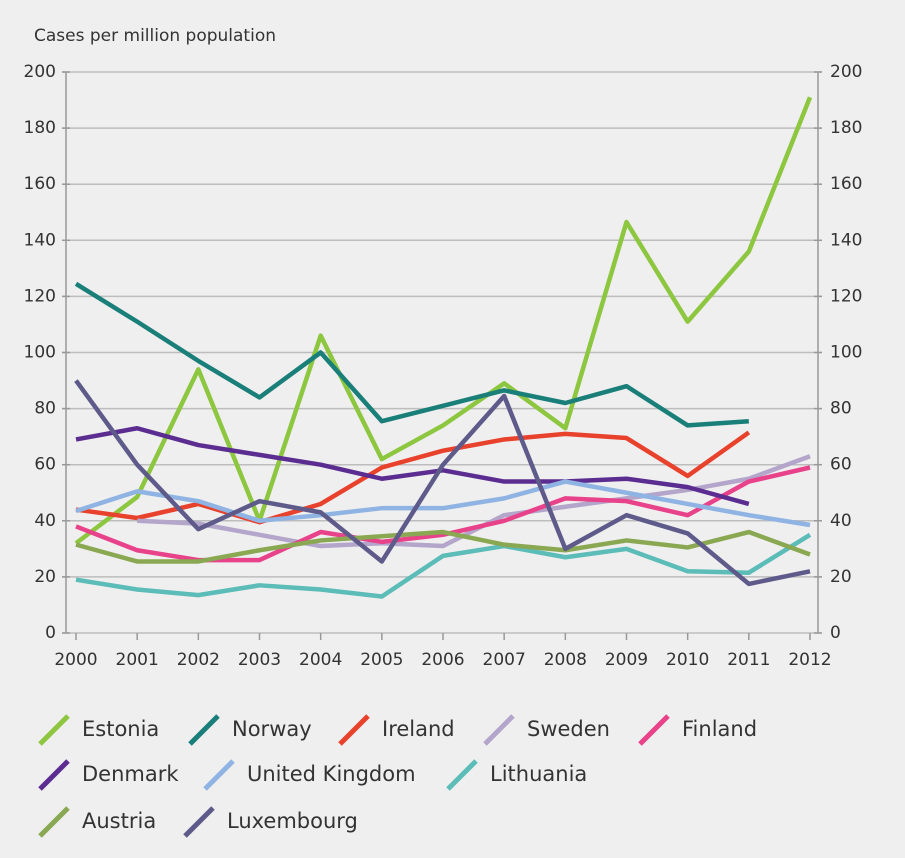  What do you see at coordinates (504, 660) in the screenshot?
I see `x-tick-label: 2007` at bounding box center [504, 660].